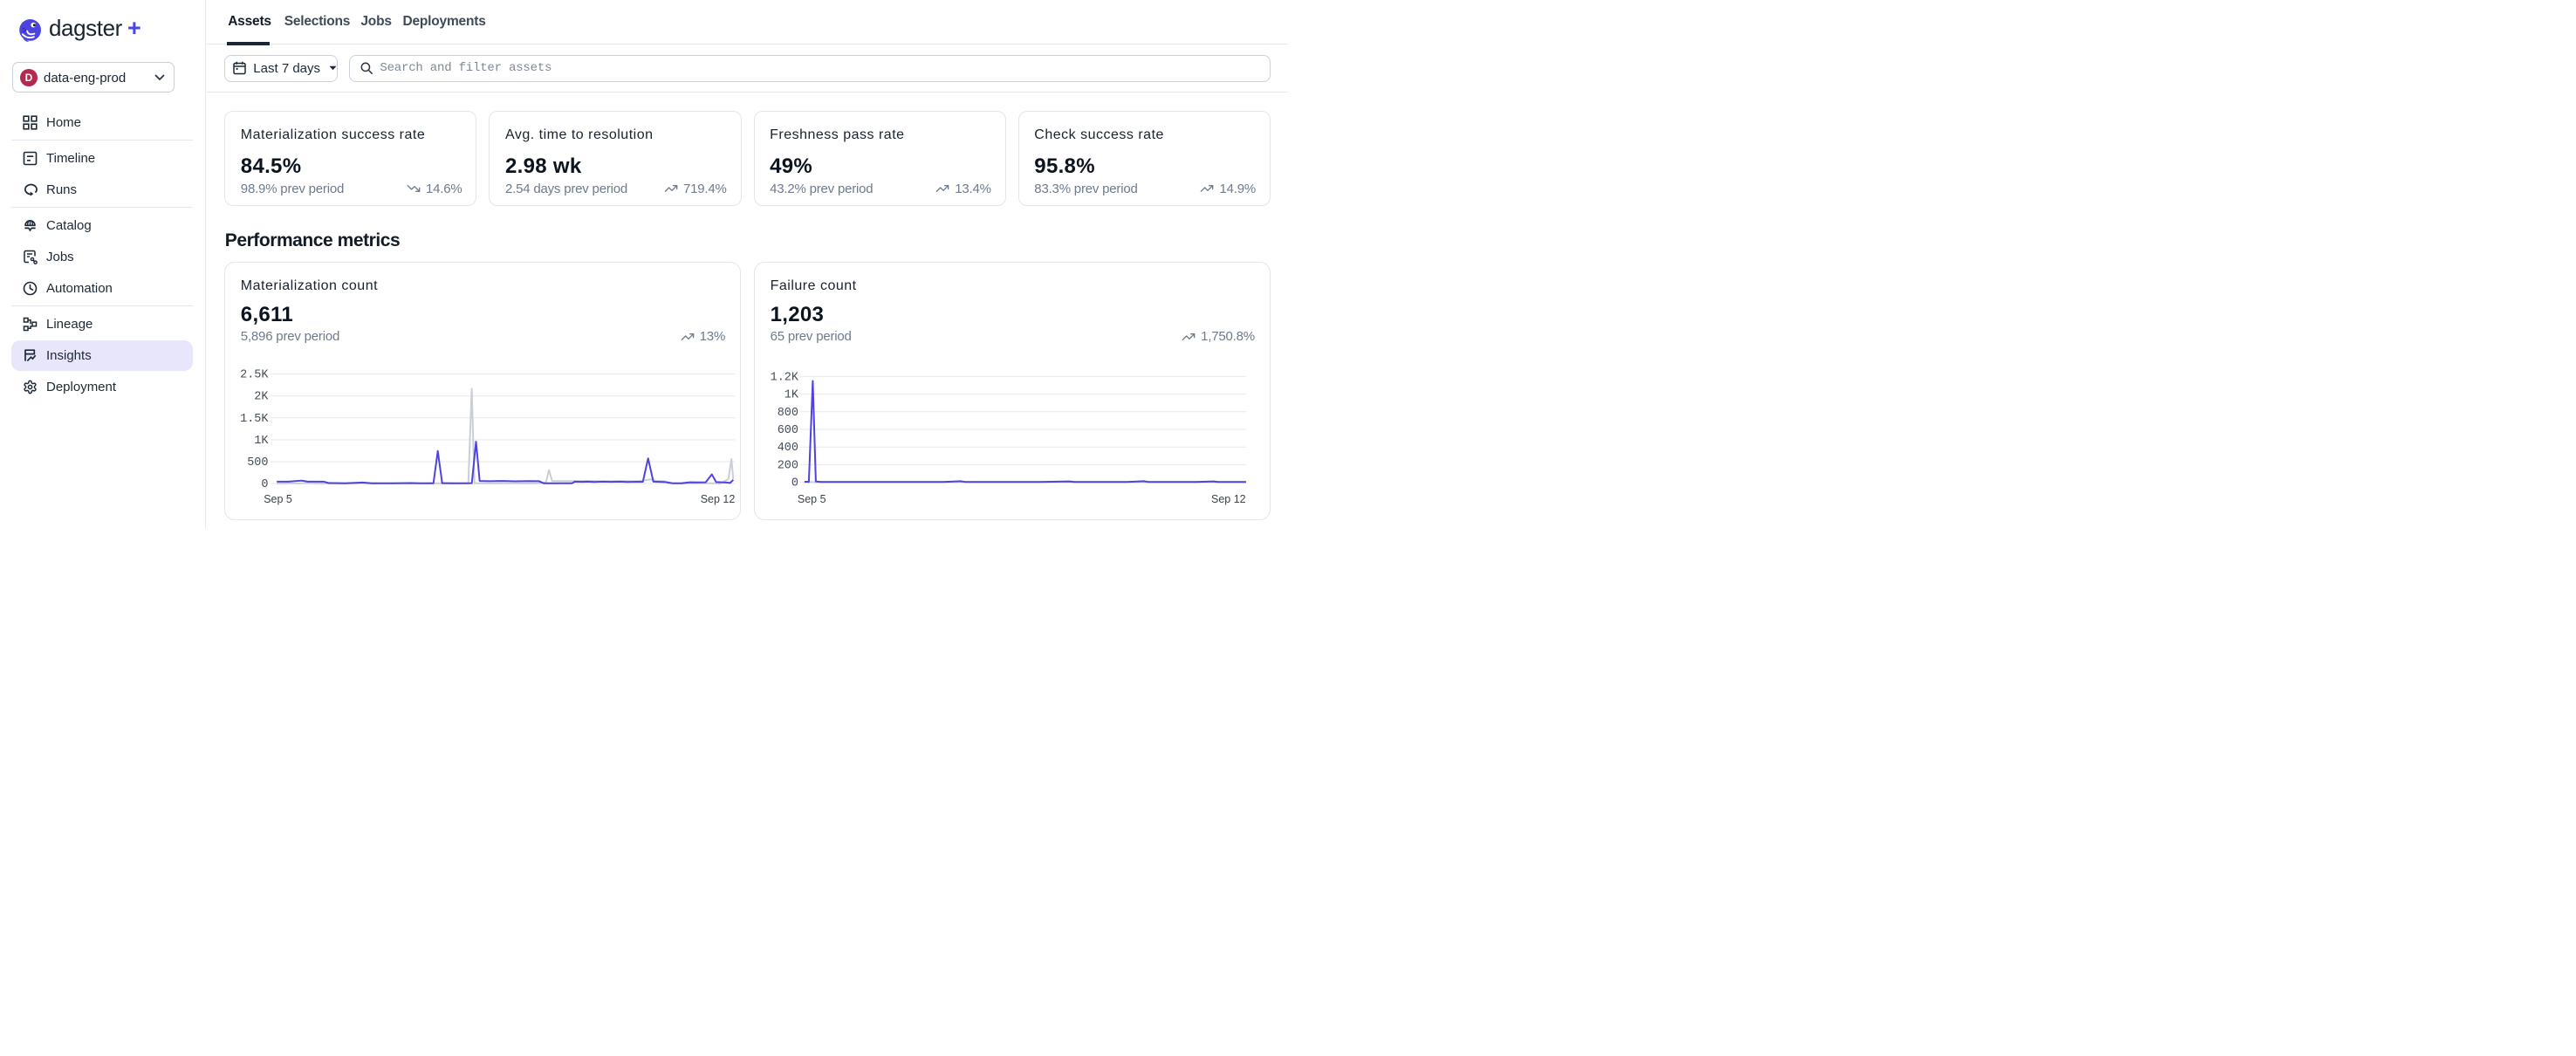  What do you see at coordinates (785, 378) in the screenshot?
I see `svg-text: 1.2K` at bounding box center [785, 378].